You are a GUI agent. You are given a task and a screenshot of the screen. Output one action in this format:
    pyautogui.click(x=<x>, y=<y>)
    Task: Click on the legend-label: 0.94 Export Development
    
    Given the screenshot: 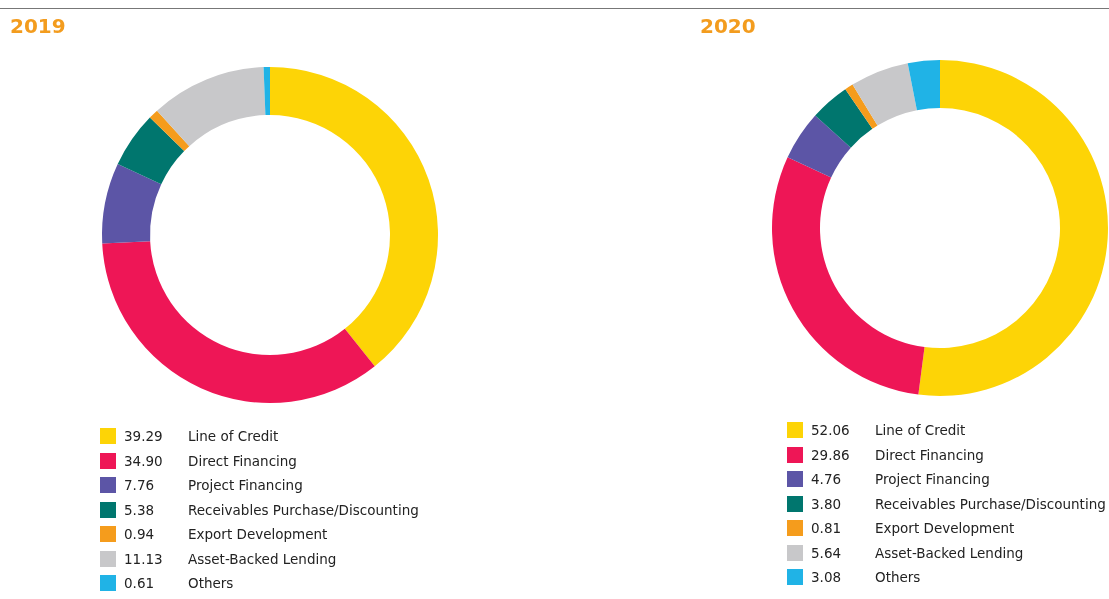 What is the action you would take?
    pyautogui.click(x=226, y=534)
    